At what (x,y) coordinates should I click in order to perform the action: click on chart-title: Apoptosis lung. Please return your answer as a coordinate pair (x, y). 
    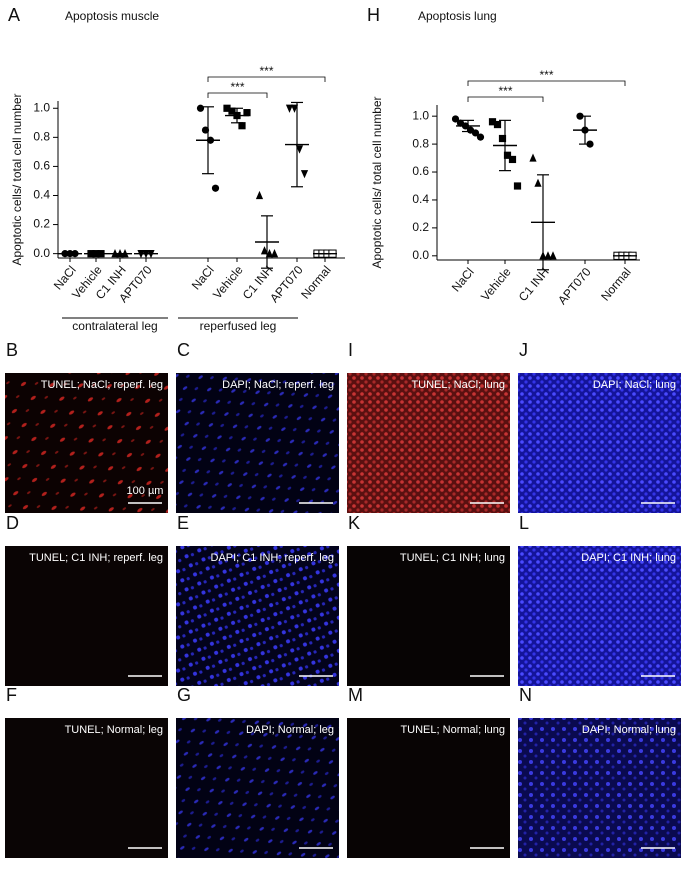
    Looking at the image, I should click on (457, 16).